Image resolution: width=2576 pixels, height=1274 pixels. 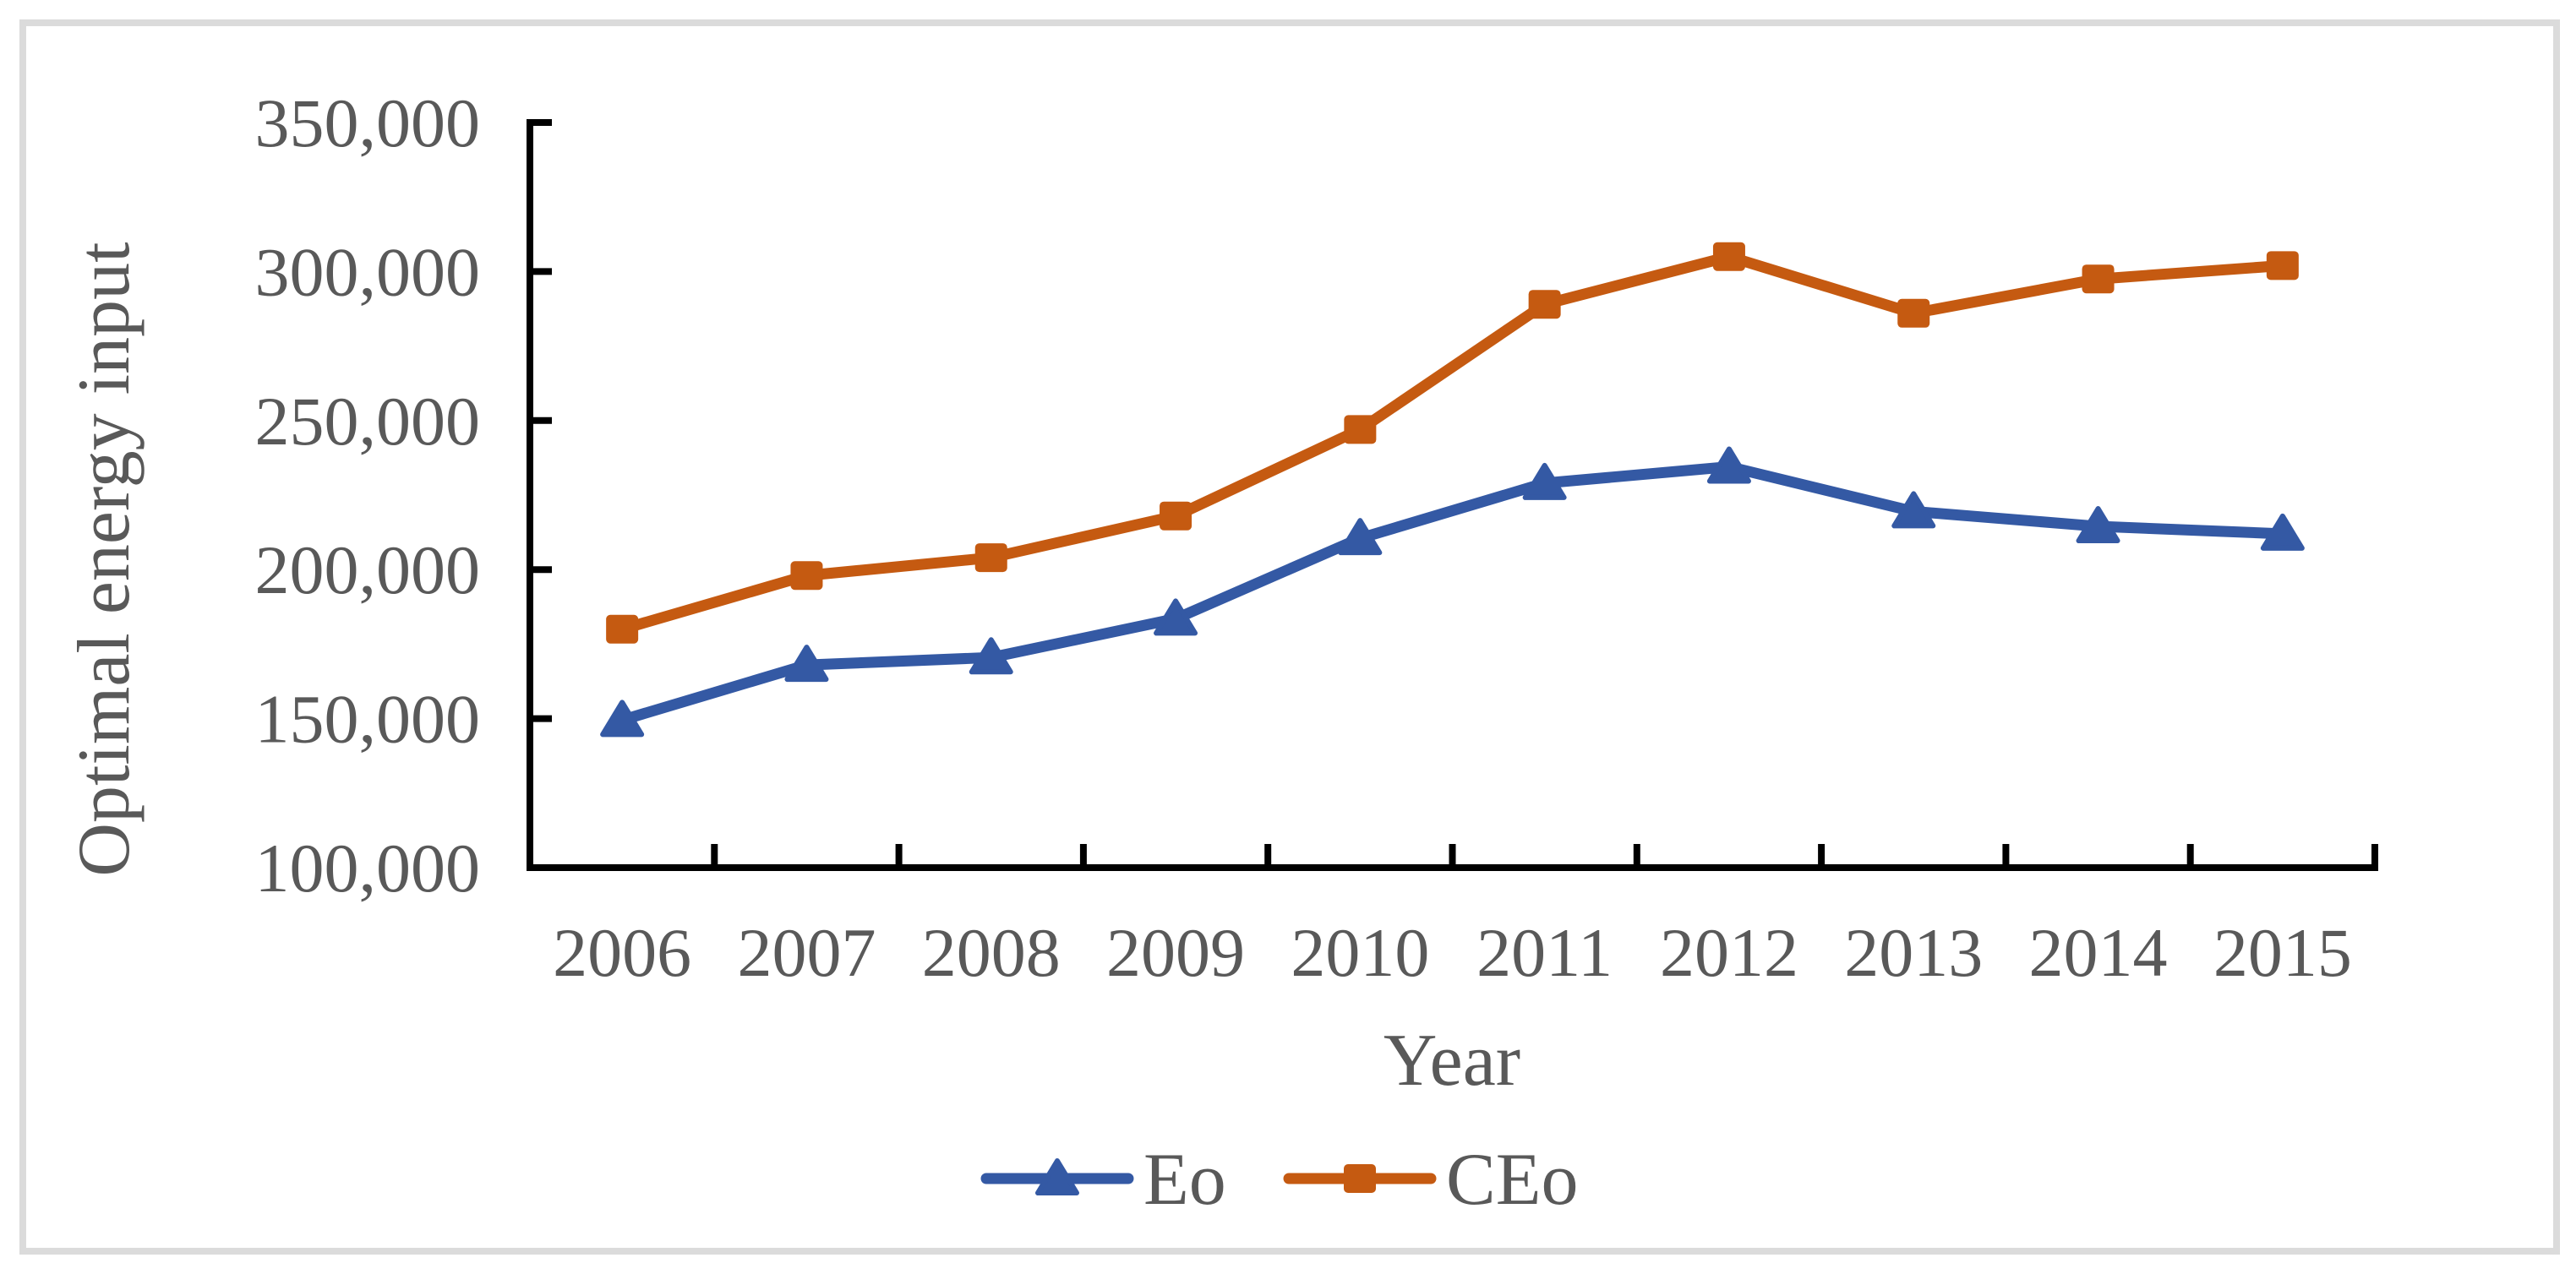 I want to click on x-tick-label: 2010, so click(x=1360, y=952).